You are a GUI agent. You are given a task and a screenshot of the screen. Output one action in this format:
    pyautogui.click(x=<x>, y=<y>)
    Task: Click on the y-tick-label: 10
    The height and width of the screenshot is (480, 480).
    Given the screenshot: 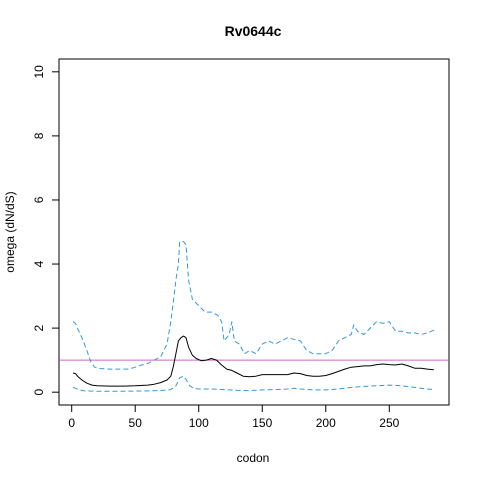 What is the action you would take?
    pyautogui.click(x=39, y=72)
    